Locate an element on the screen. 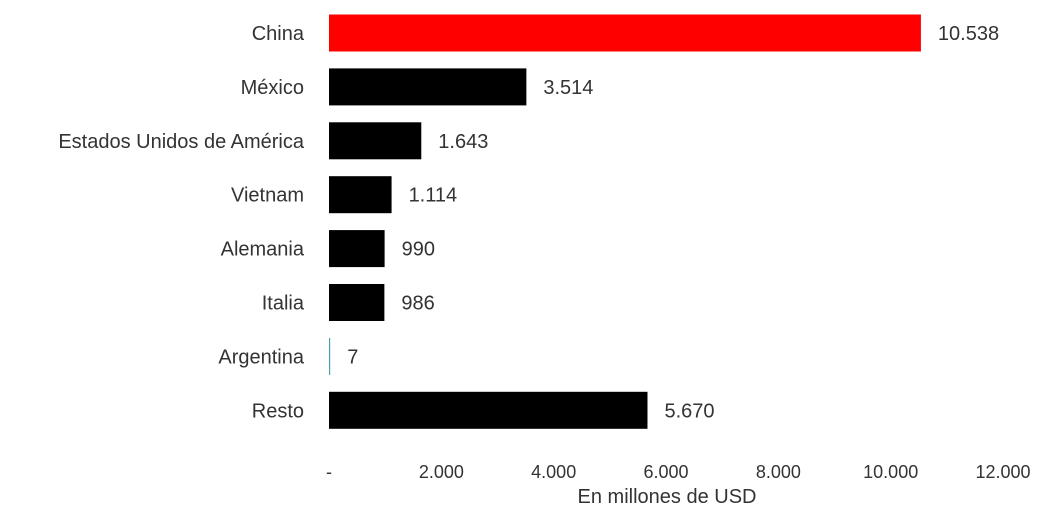  category-label-7: Resto is located at coordinates (278, 411).